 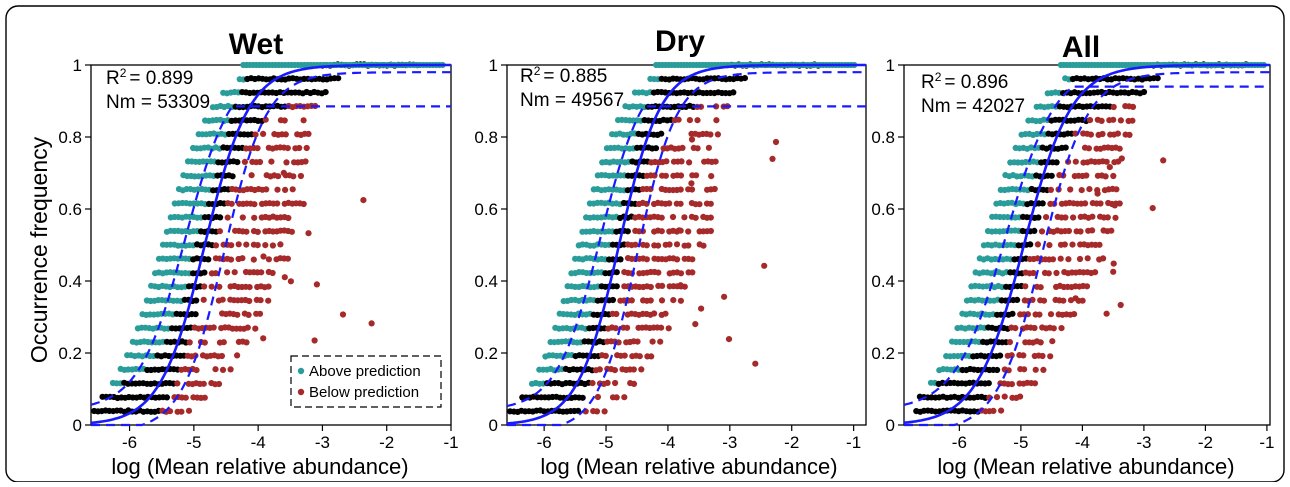 What do you see at coordinates (301, 371) in the screenshot?
I see `legend-above-swatch` at bounding box center [301, 371].